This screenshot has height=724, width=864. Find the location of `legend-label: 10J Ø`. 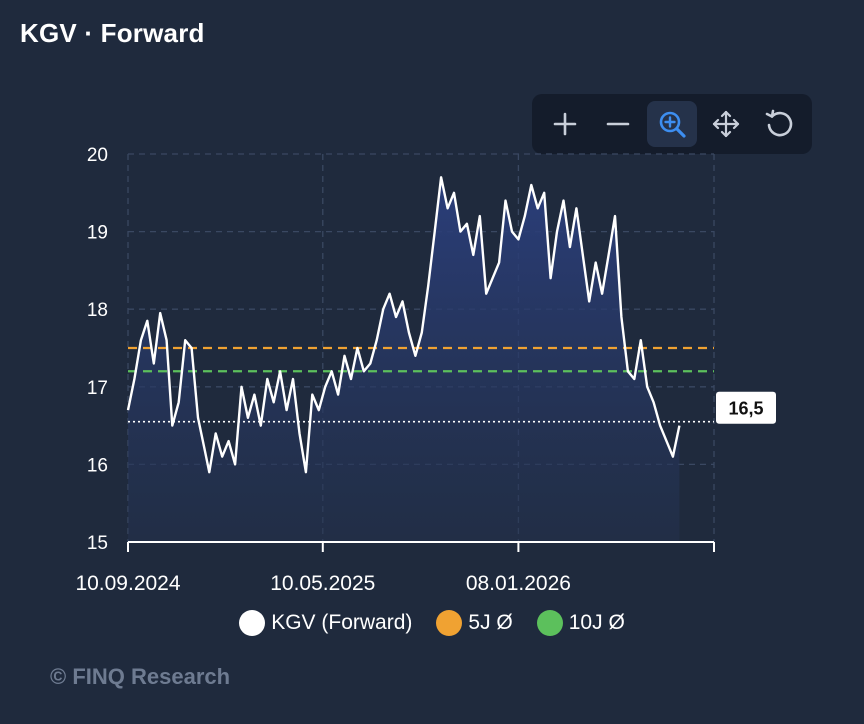

legend-label: 10J Ø is located at coordinates (596, 622).